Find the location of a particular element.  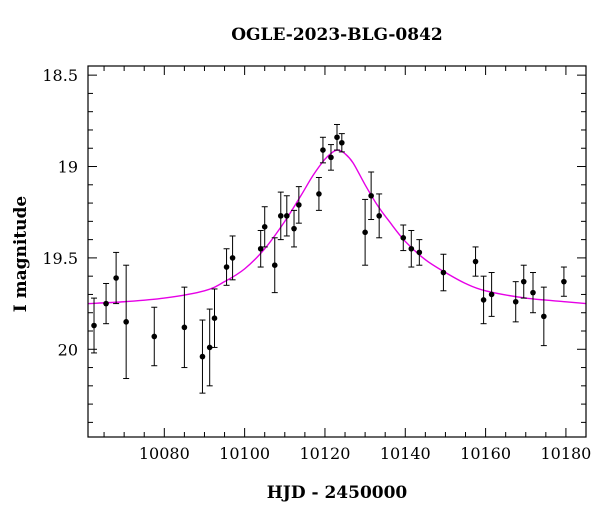

x-tick-label: 10120 is located at coordinates (324, 453).